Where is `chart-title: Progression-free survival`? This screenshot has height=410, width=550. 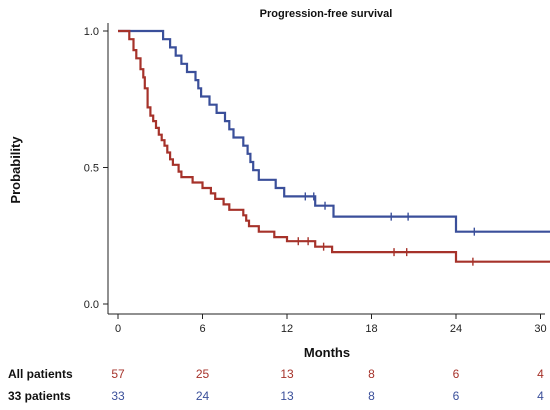 chart-title: Progression-free survival is located at coordinates (326, 14).